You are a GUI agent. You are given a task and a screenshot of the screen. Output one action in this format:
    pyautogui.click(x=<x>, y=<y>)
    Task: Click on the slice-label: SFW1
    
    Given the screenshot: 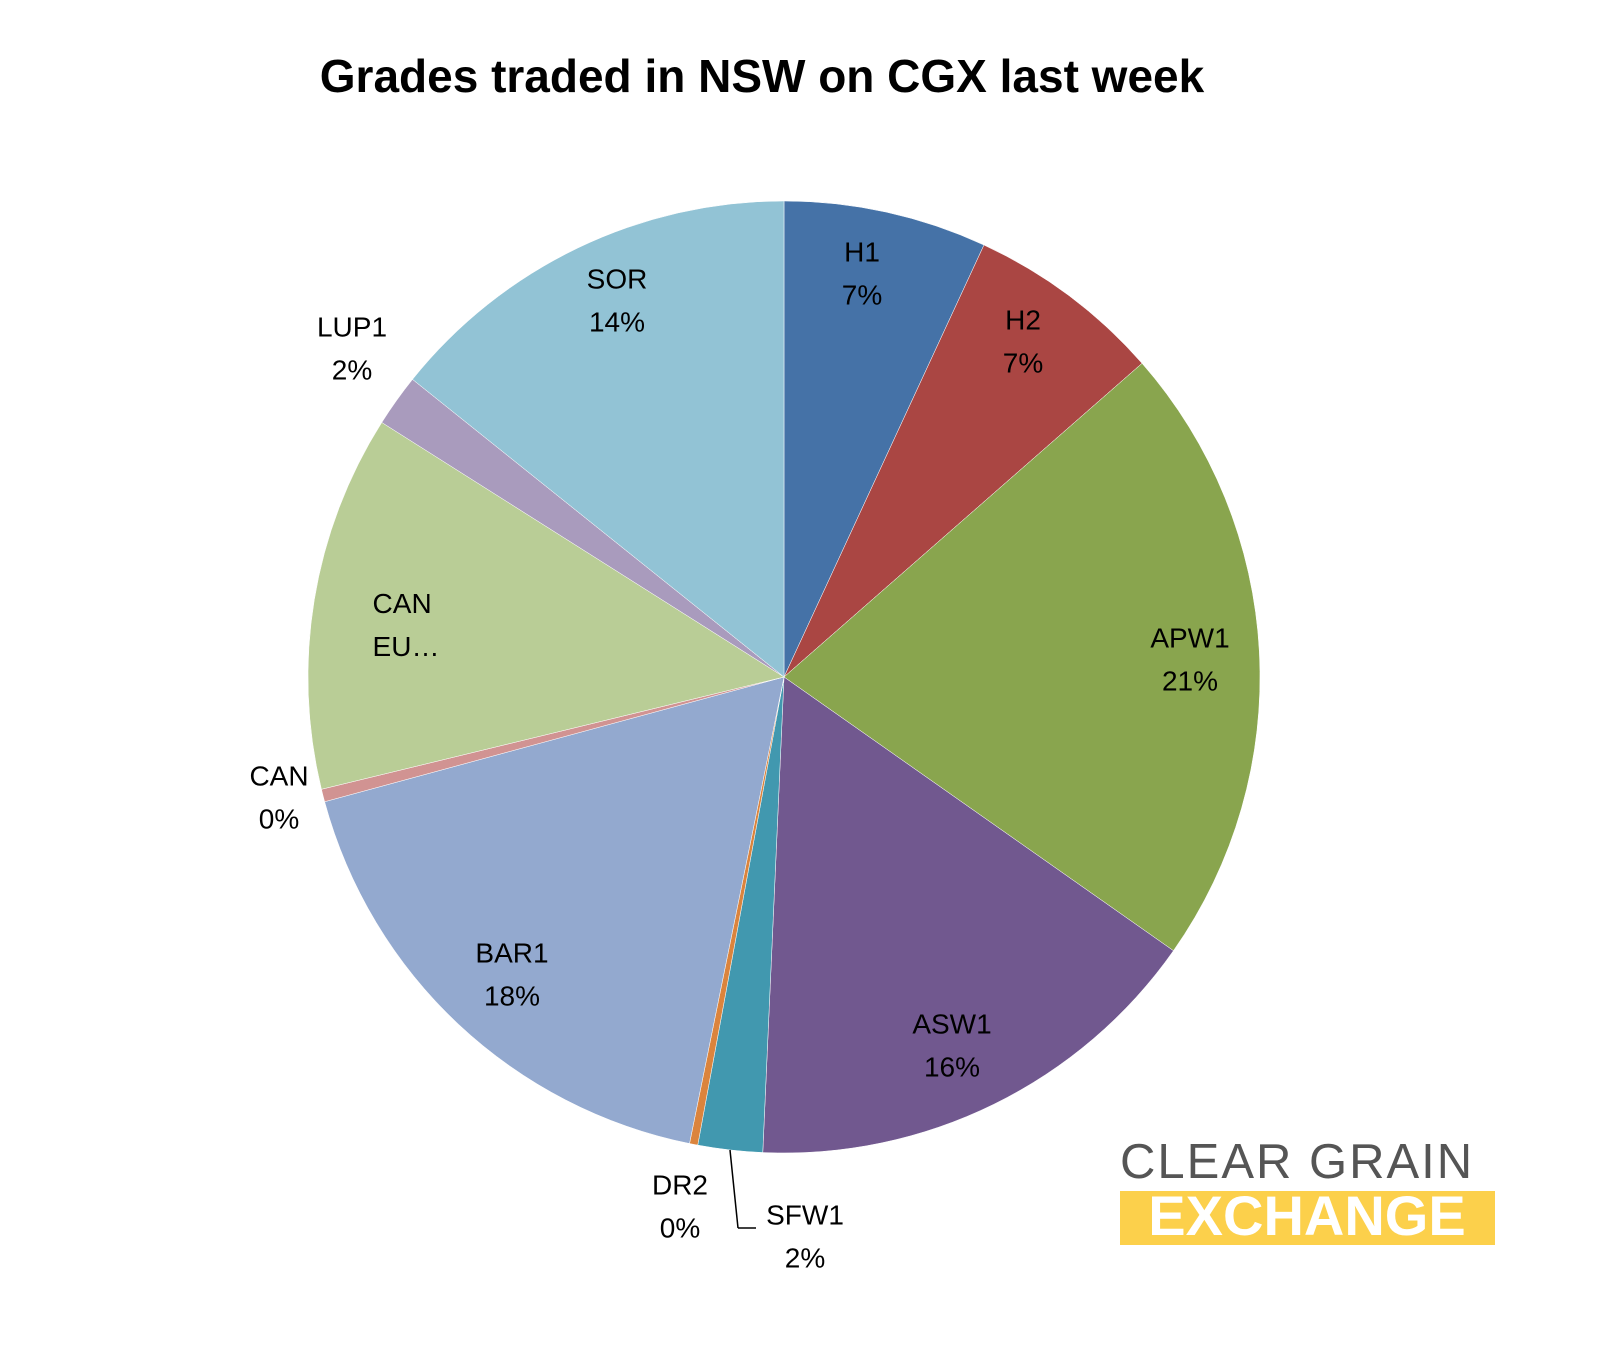 What is the action you would take?
    pyautogui.click(x=805, y=1214)
    